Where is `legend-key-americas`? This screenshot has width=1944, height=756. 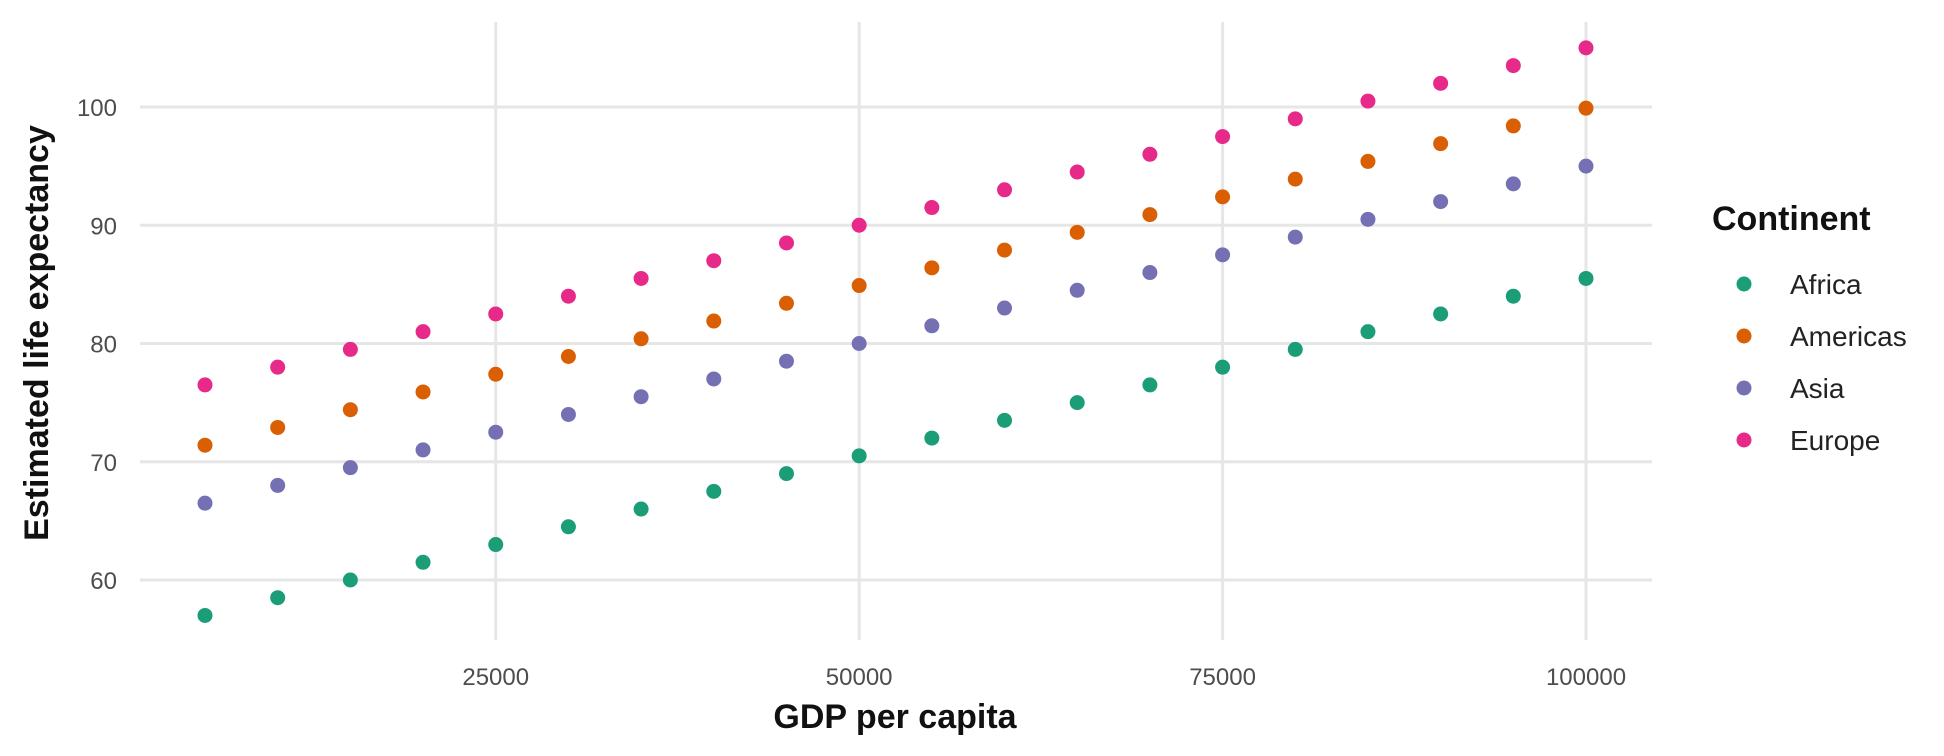 legend-key-americas is located at coordinates (1744, 336).